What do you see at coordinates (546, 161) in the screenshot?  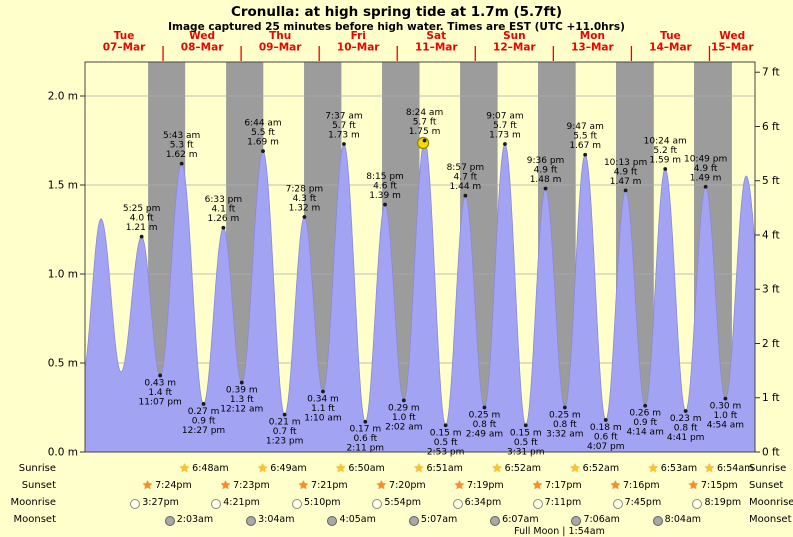 I see `high-tide-time: 9:36 pm` at bounding box center [546, 161].